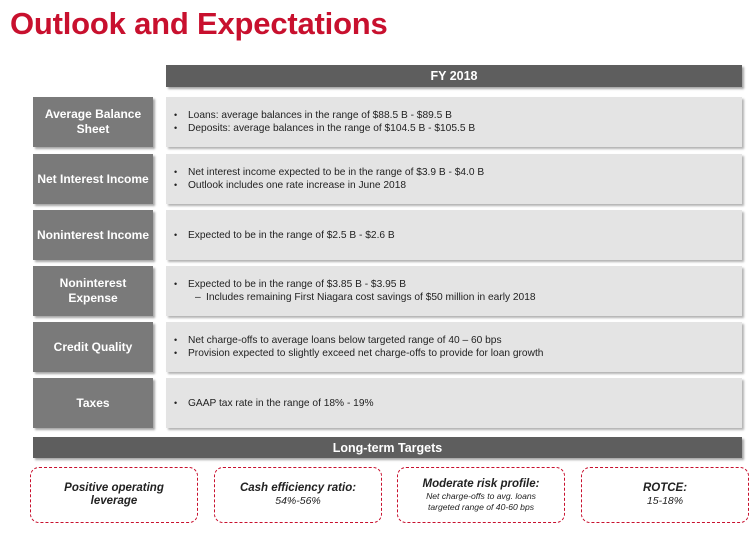  I want to click on row-label-line: Average Balance, so click(93, 114).